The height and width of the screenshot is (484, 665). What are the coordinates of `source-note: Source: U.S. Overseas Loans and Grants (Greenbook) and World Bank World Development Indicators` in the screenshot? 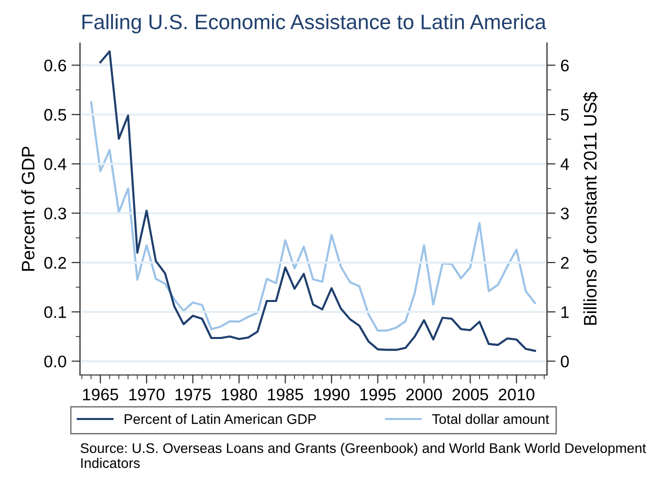 It's located at (363, 455).